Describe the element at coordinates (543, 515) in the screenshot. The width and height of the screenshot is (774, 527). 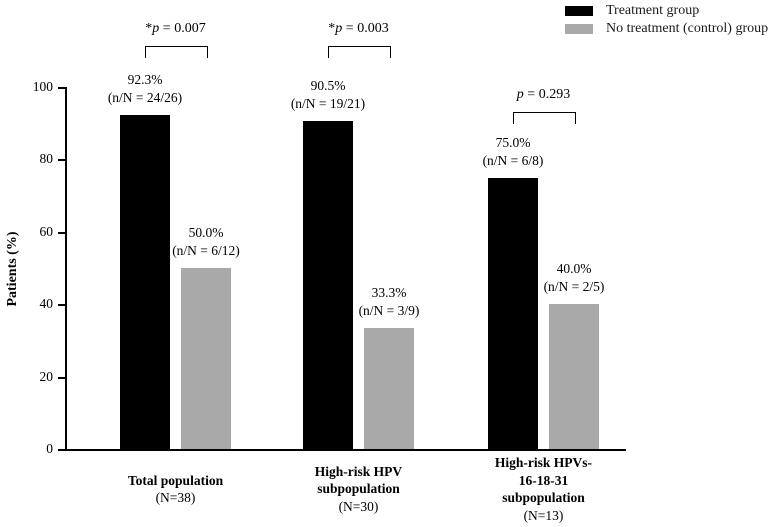
I see `category-n-label: (N=13)` at that location.